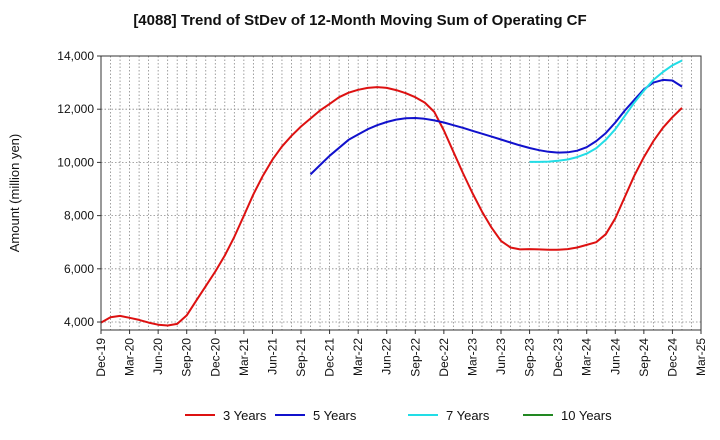  I want to click on x-tick-label: Jun-20, so click(158, 356).